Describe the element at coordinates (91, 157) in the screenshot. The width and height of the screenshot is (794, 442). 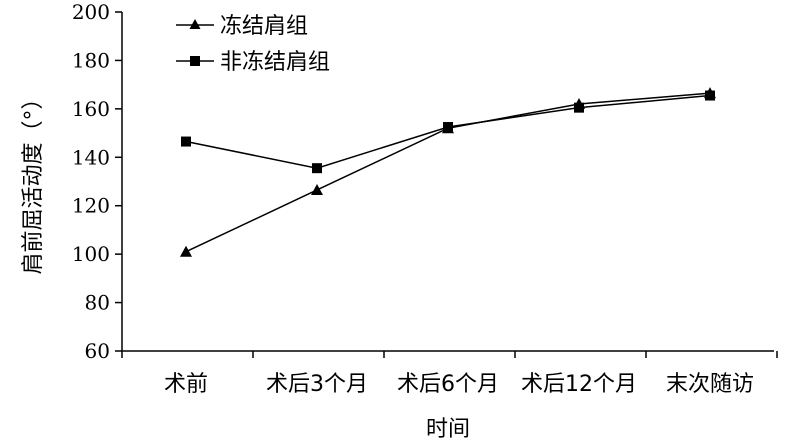
I see `y-tick-label: 140` at that location.